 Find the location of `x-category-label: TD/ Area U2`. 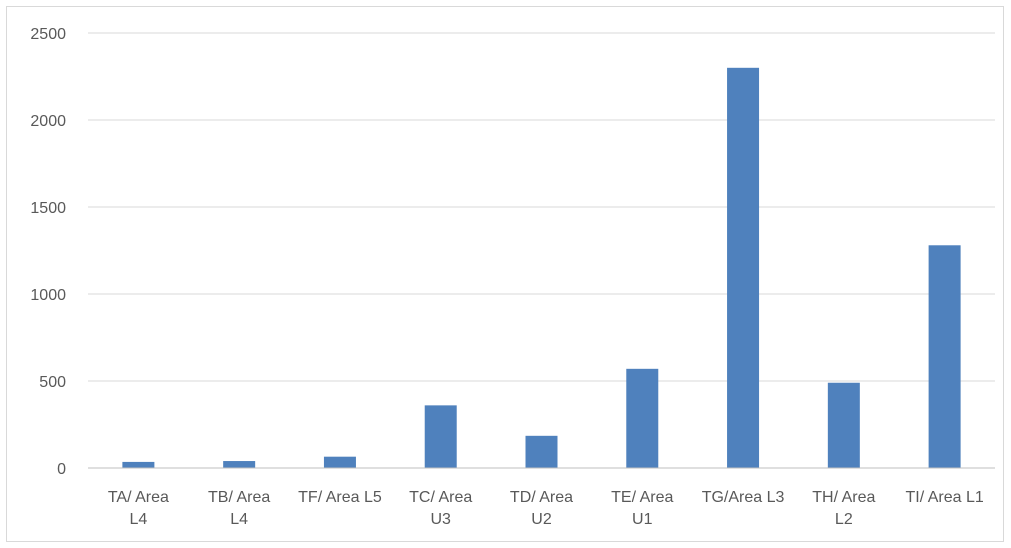

x-category-label: TD/ Area U2 is located at coordinates (541, 508).